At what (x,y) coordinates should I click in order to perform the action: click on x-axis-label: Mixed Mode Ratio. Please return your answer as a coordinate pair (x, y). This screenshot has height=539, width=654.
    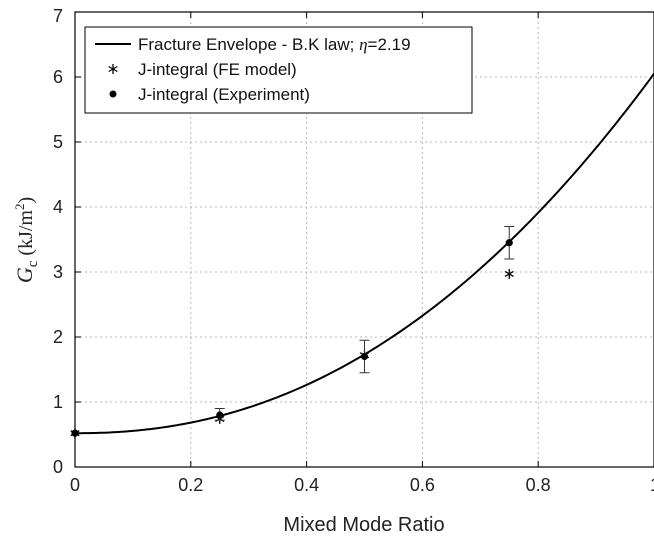
    Looking at the image, I should click on (363, 525).